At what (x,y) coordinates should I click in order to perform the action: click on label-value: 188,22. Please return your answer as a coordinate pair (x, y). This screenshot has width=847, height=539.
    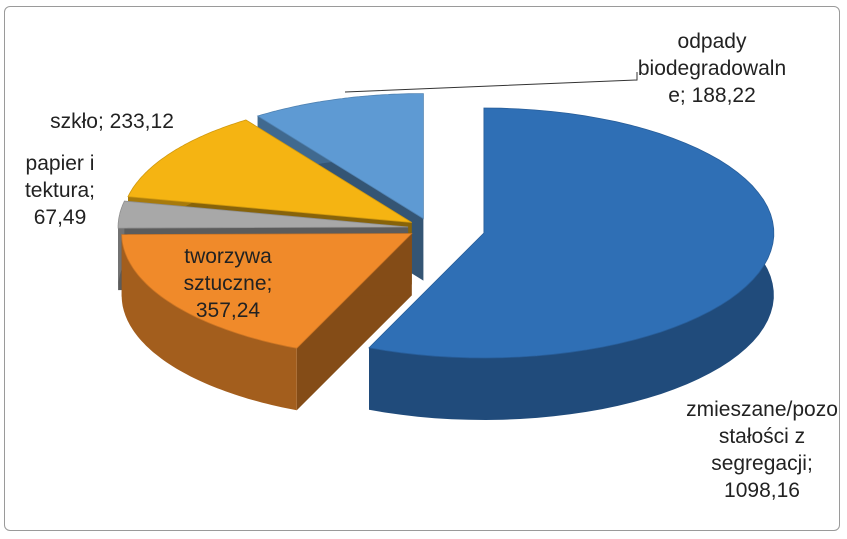
    Looking at the image, I should click on (723, 95).